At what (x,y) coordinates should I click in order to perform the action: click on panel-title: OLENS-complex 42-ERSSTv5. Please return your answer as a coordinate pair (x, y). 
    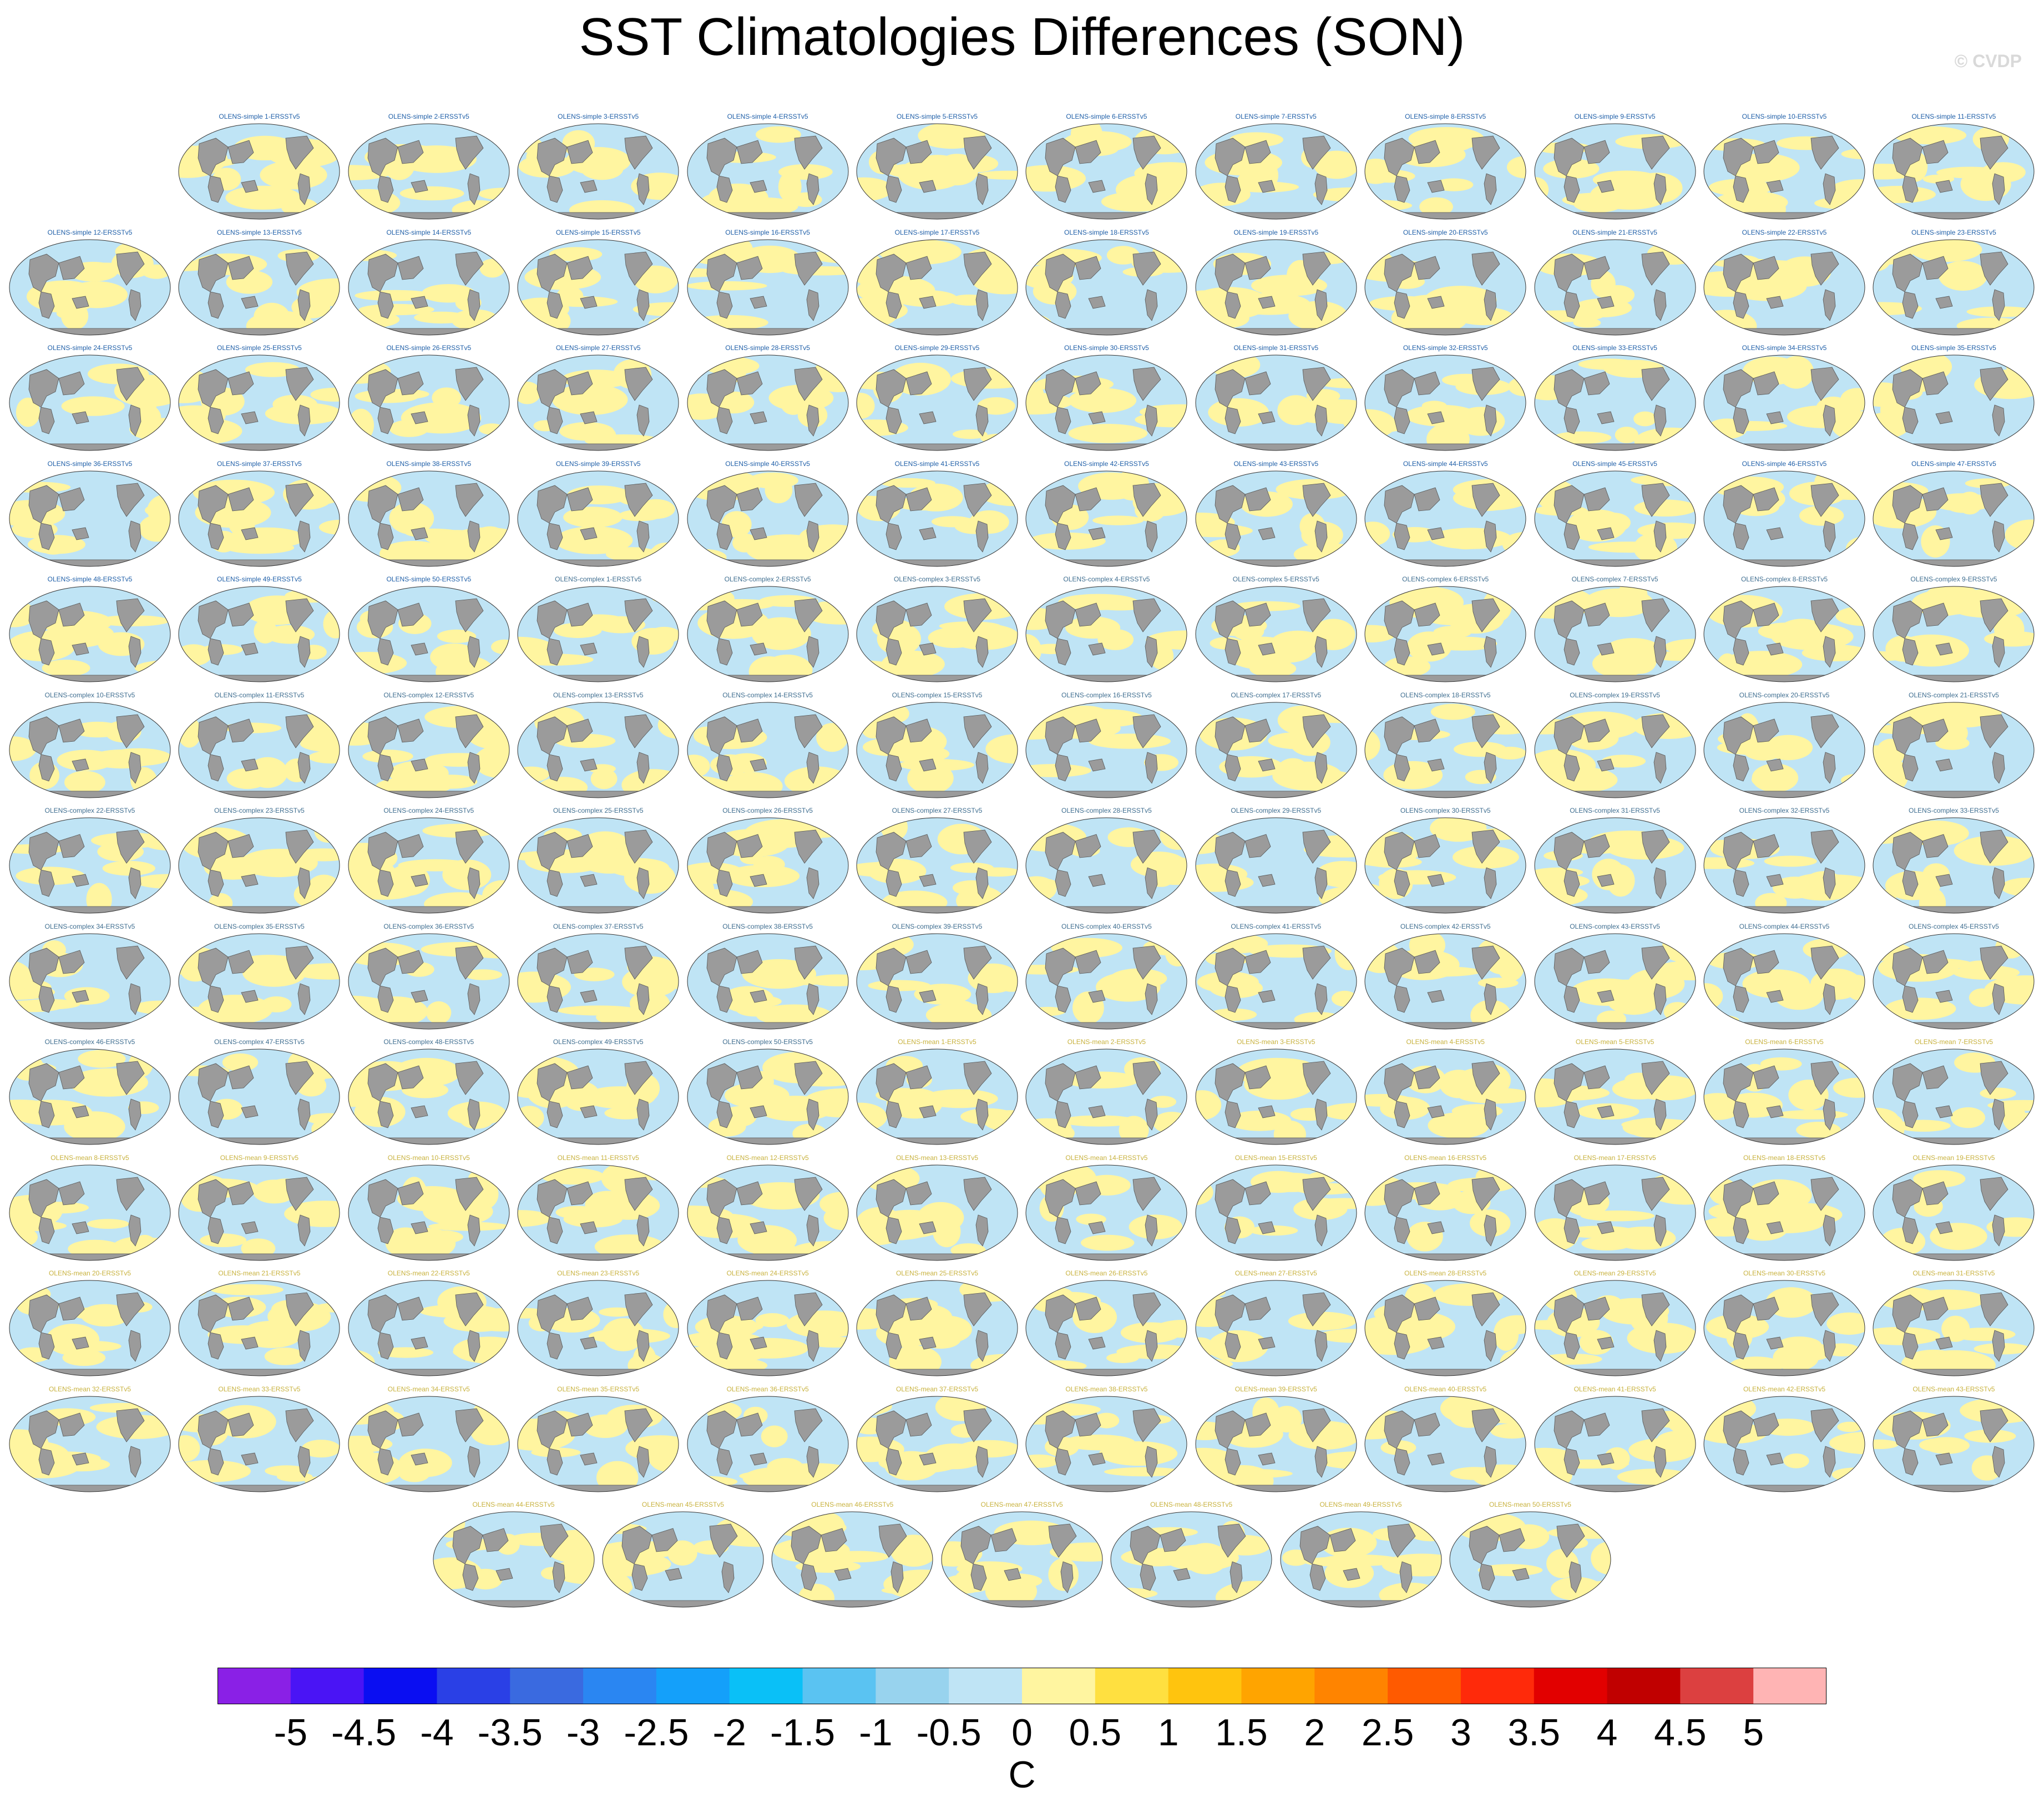
    Looking at the image, I should click on (1446, 926).